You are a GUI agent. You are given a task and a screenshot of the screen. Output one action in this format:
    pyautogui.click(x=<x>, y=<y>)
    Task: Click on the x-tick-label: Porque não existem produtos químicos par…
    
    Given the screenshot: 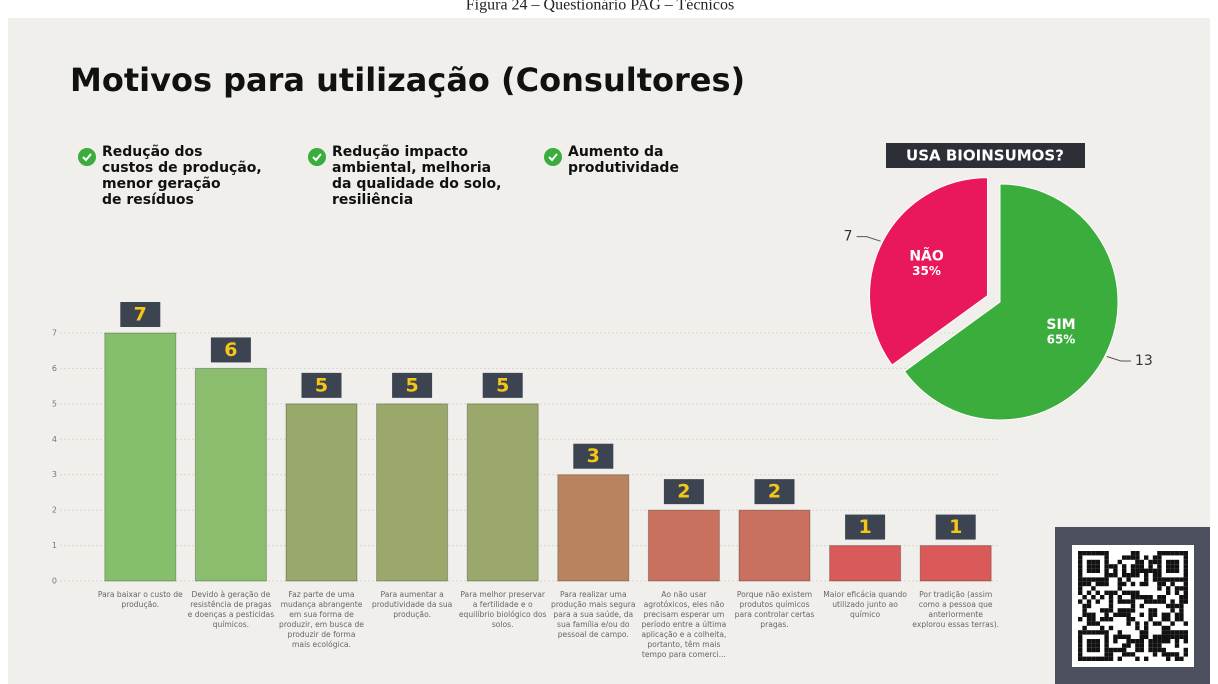 What is the action you would take?
    pyautogui.click(x=774, y=609)
    